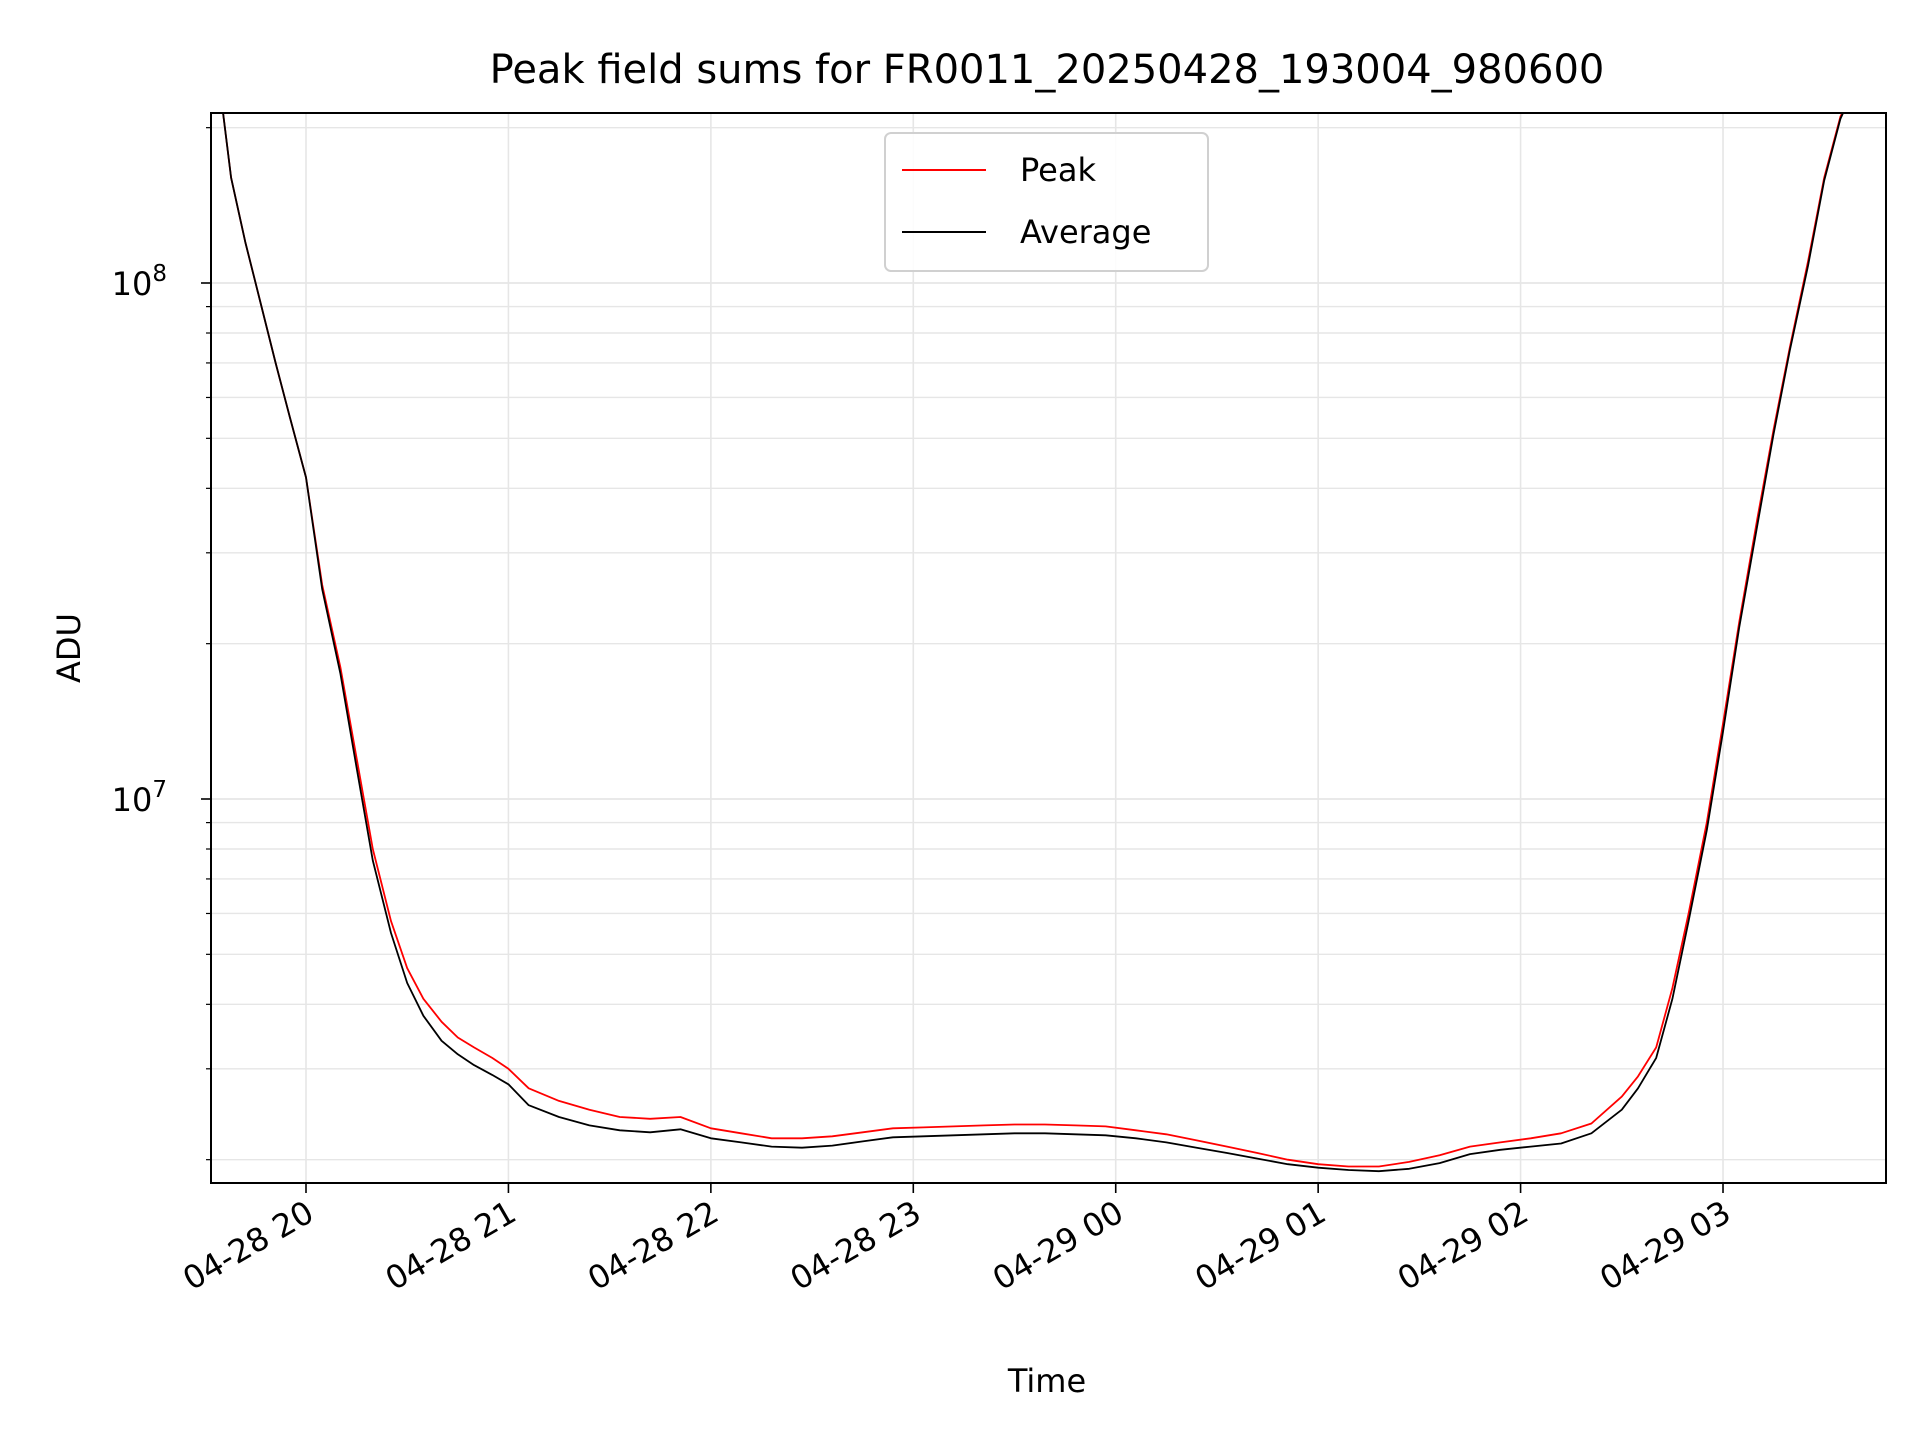 The width and height of the screenshot is (1920, 1440). What do you see at coordinates (161, 644) in the screenshot?
I see `y-axis-ticks: 10⁷ 10⁸` at bounding box center [161, 644].